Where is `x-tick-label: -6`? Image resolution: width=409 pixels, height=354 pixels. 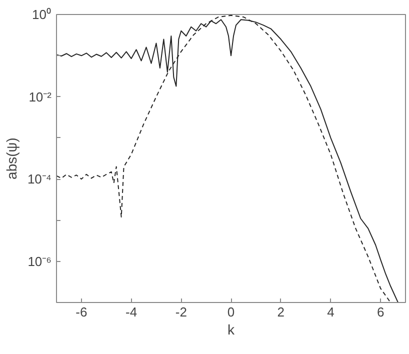
x-tick-label: -6 is located at coordinates (82, 312).